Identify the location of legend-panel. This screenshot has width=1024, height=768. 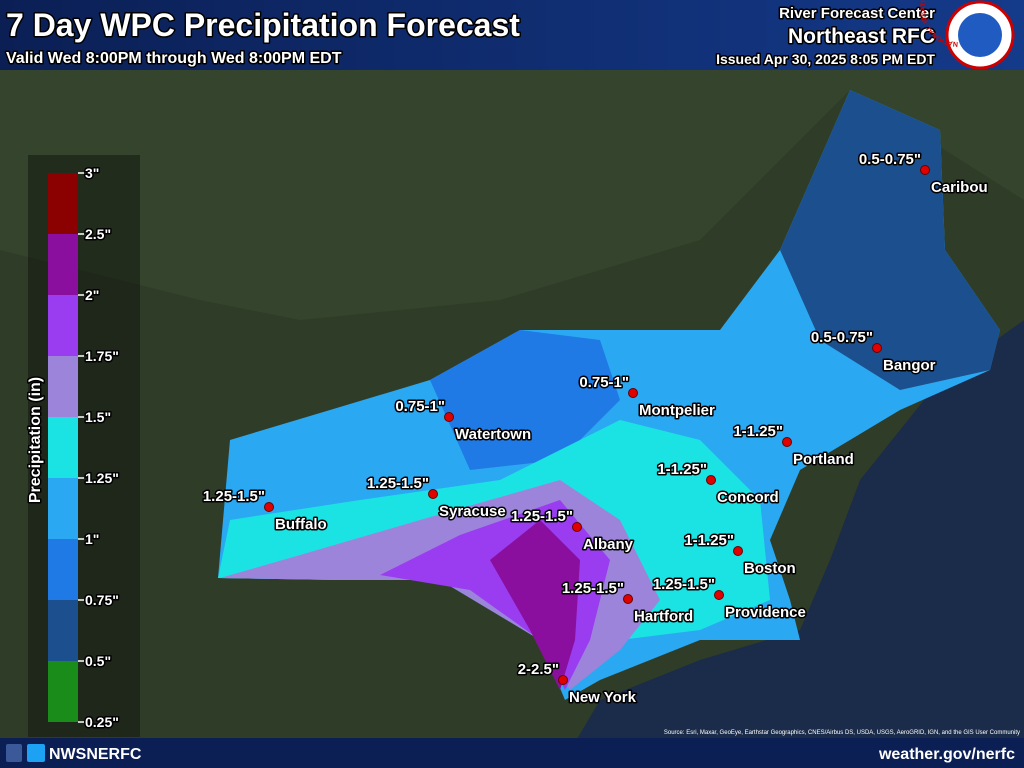
(84, 446).